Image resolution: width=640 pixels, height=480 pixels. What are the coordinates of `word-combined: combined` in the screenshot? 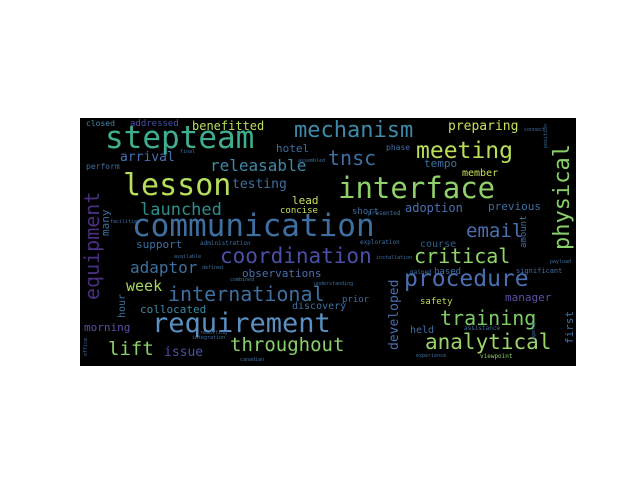 It's located at (242, 280).